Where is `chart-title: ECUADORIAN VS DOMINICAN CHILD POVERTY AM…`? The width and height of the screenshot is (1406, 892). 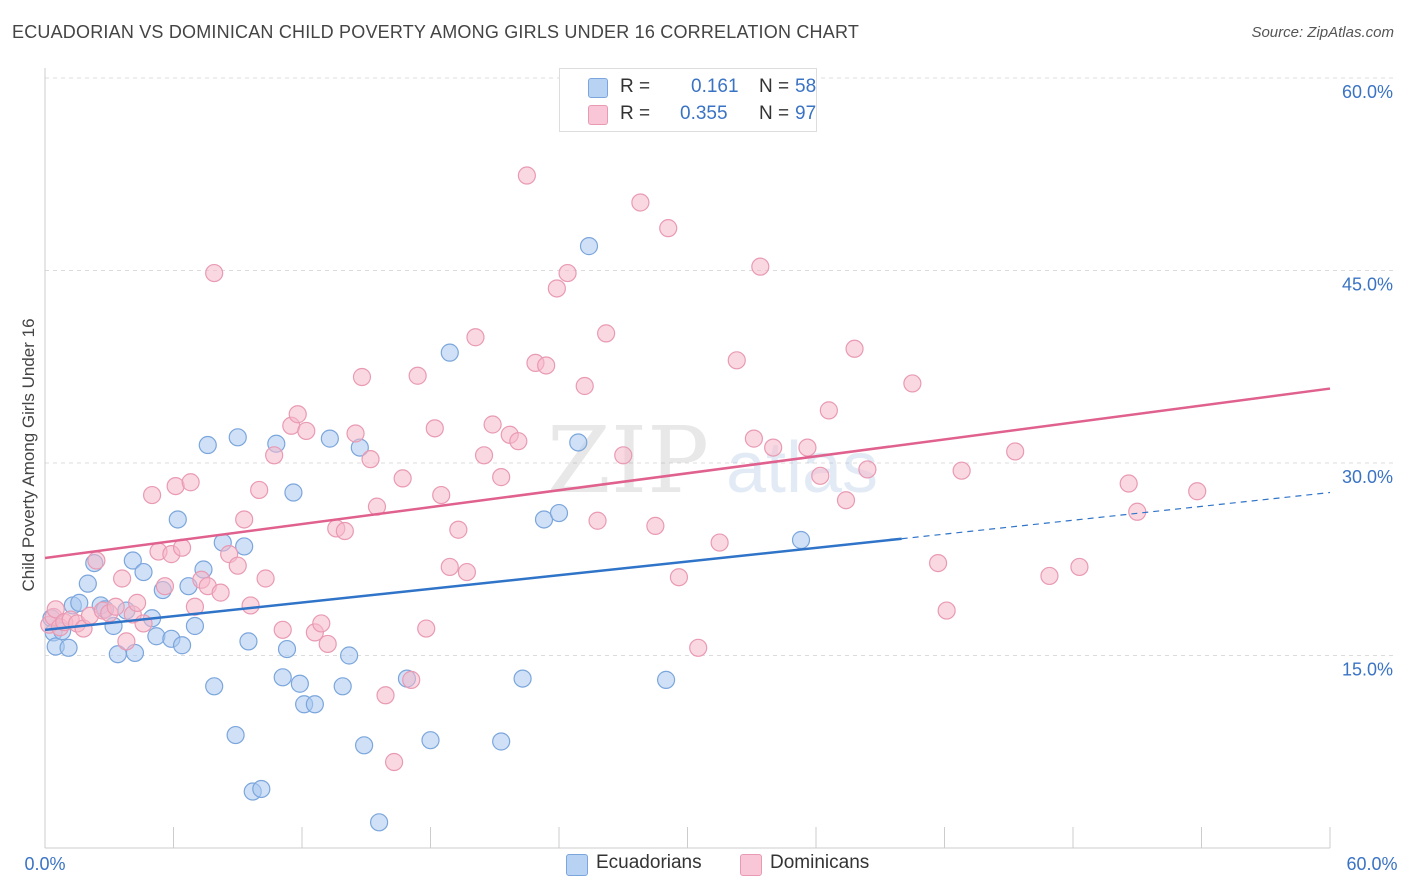 chart-title: ECUADORIAN VS DOMINICAN CHILD POVERTY AM… is located at coordinates (436, 32).